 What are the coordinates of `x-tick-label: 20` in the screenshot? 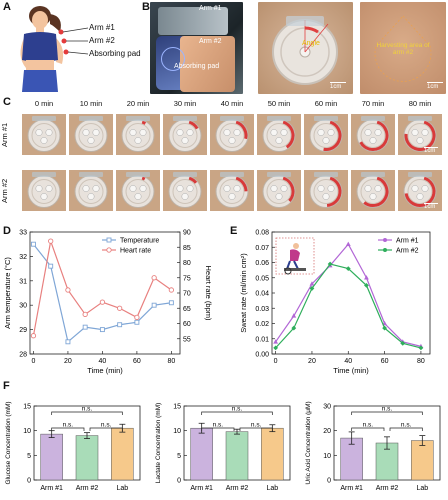 It's located at (68, 361).